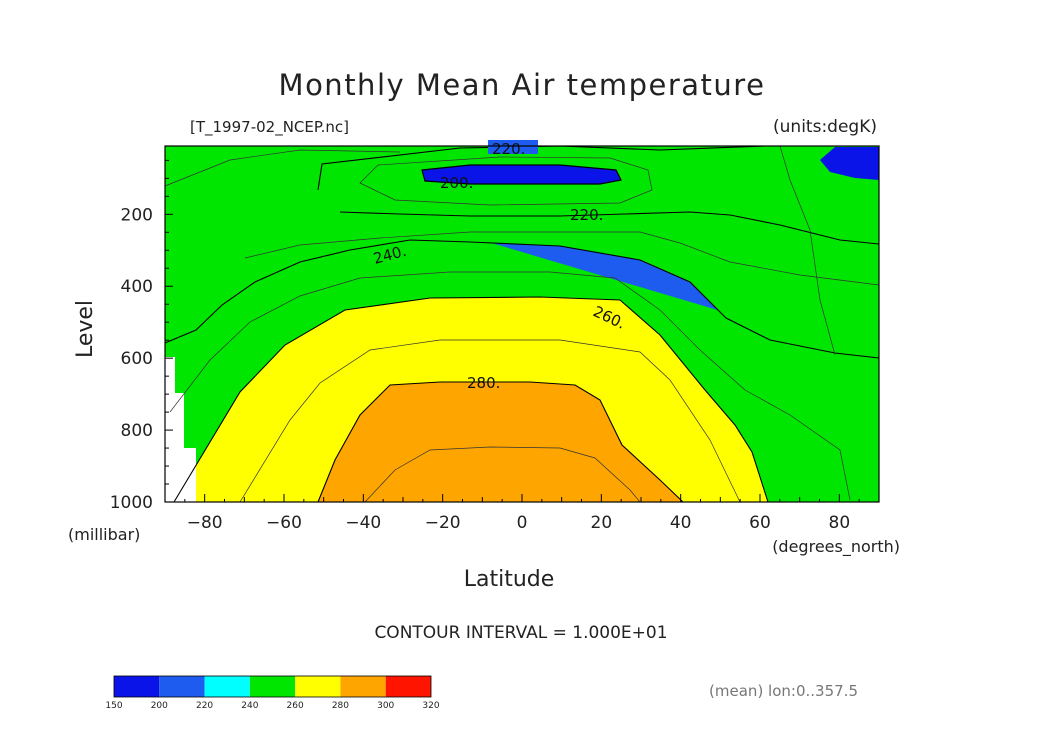 This screenshot has width=1044, height=743. I want to click on y-tick-label: 800, so click(137, 431).